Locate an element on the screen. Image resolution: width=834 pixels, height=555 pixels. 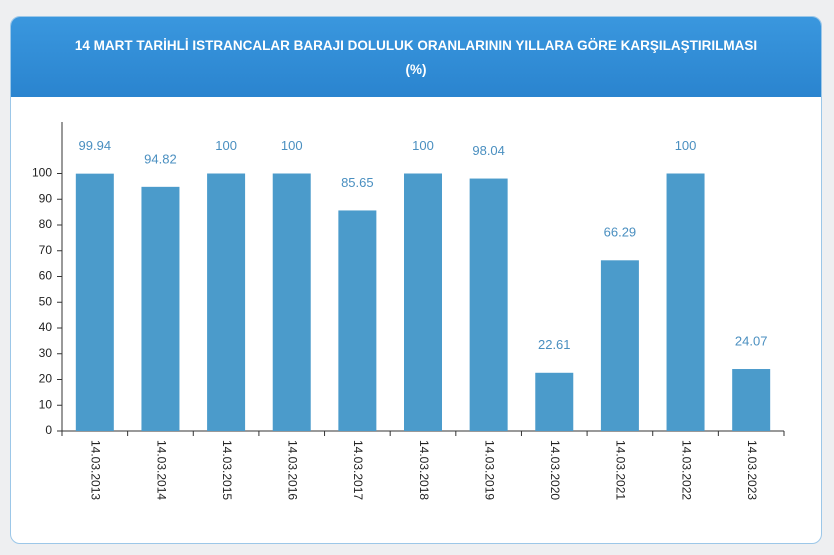
y-tick-label: 0 is located at coordinates (48, 430).